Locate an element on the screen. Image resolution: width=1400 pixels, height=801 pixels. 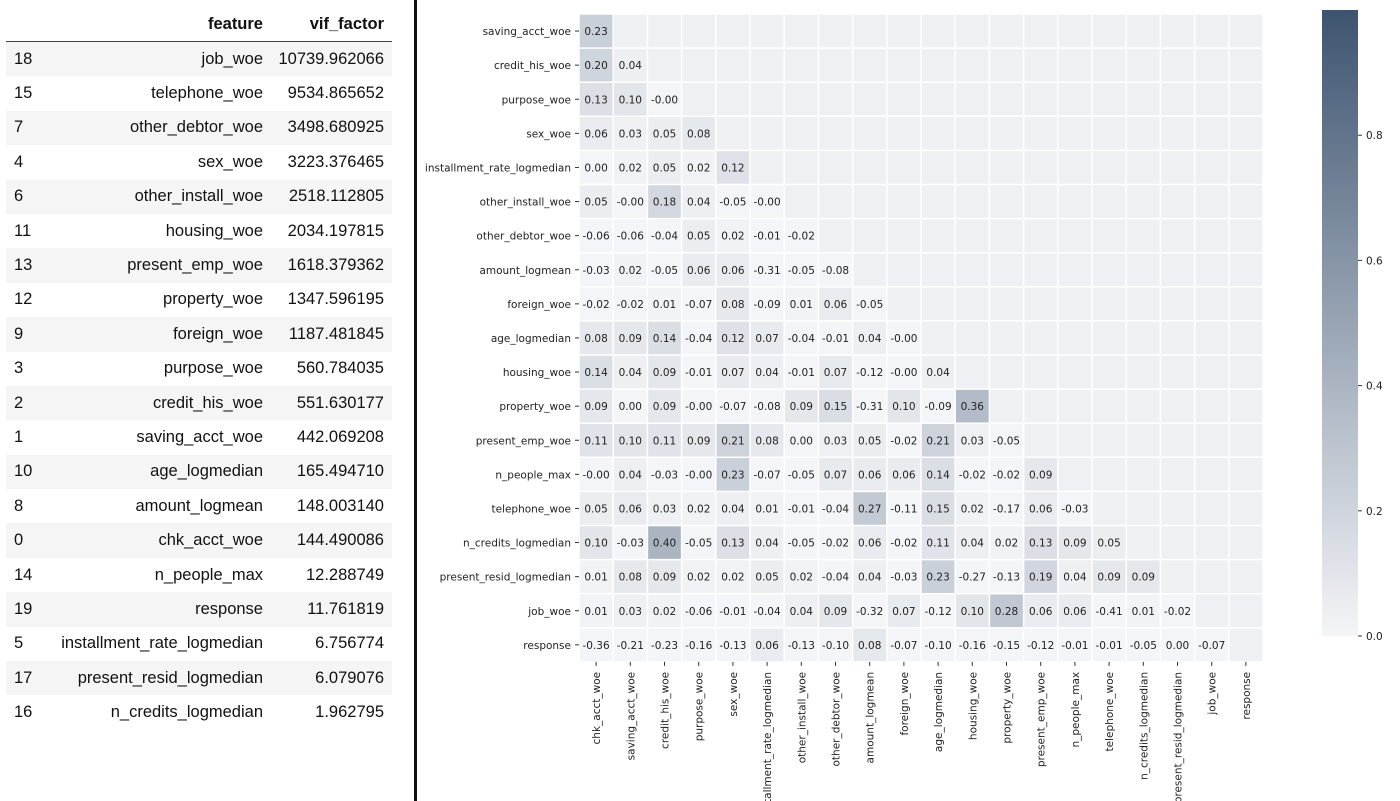
table-row: 9 foreign_woe 1187.481845 is located at coordinates (199, 334).